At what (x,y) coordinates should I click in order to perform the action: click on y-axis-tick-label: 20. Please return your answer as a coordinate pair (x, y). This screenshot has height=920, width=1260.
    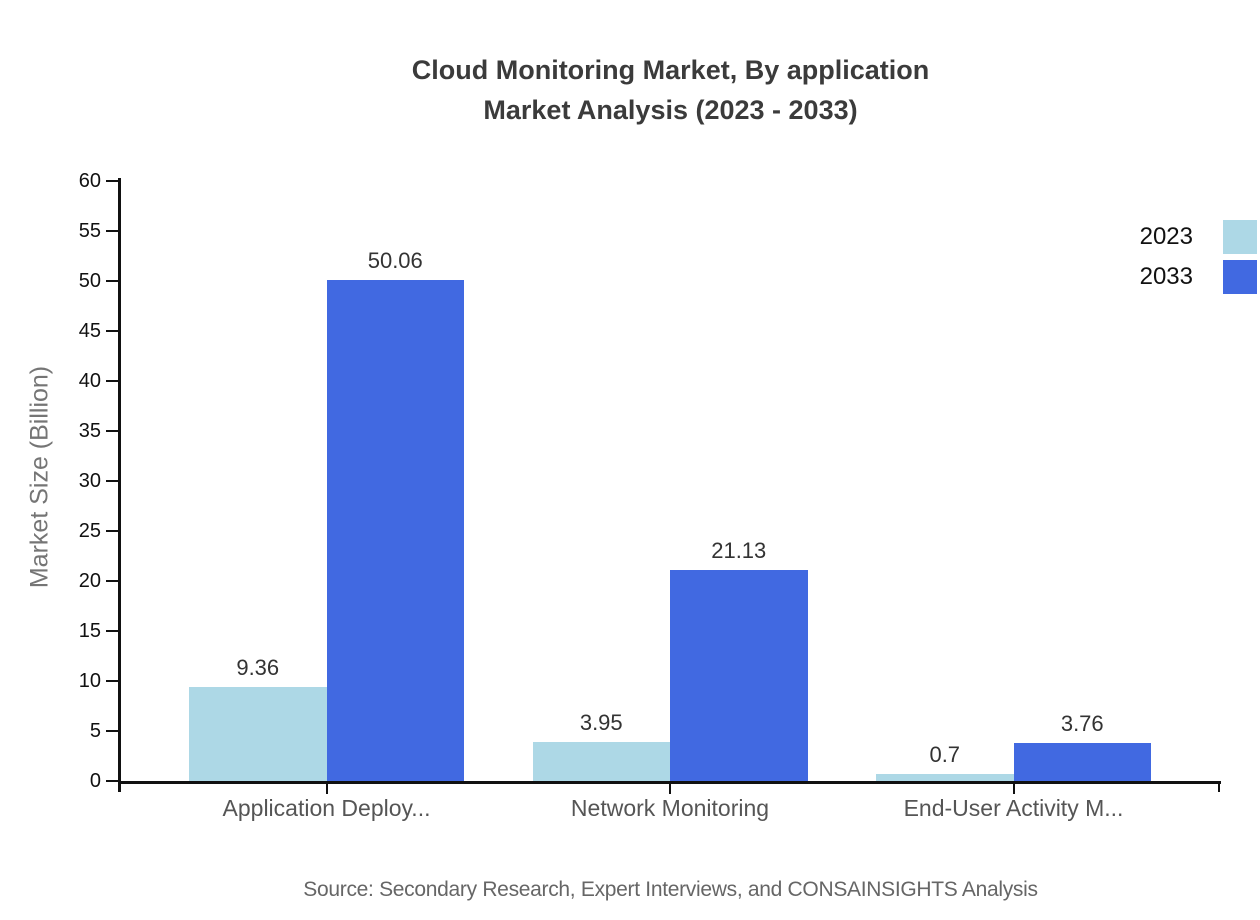
    Looking at the image, I should click on (89, 581).